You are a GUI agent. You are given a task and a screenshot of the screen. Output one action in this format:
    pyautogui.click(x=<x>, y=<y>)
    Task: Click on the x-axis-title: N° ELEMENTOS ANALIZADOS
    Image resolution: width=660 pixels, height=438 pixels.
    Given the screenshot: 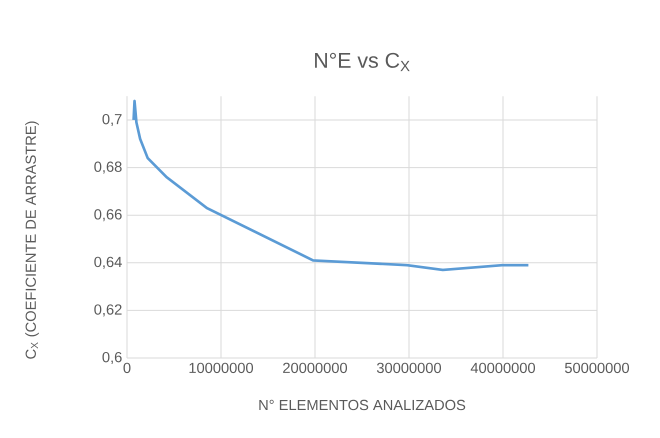 What is the action you would take?
    pyautogui.click(x=362, y=405)
    